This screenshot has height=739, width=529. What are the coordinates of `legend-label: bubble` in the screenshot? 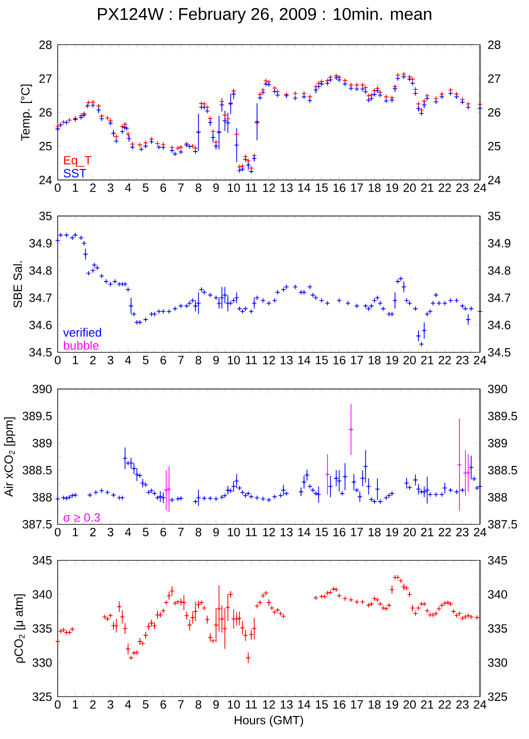 It's located at (81, 345).